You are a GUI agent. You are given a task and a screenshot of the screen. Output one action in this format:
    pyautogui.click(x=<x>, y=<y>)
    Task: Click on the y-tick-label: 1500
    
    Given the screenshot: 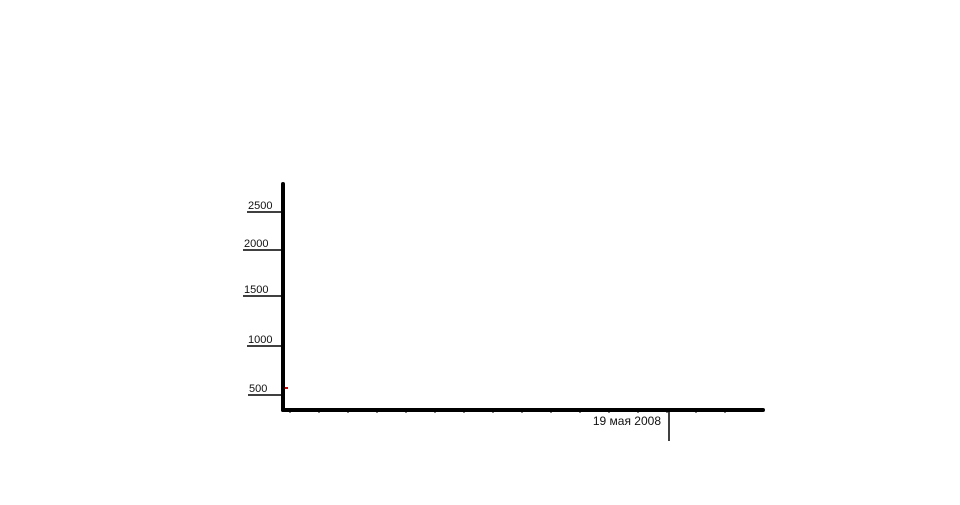 What is the action you would take?
    pyautogui.click(x=256, y=290)
    